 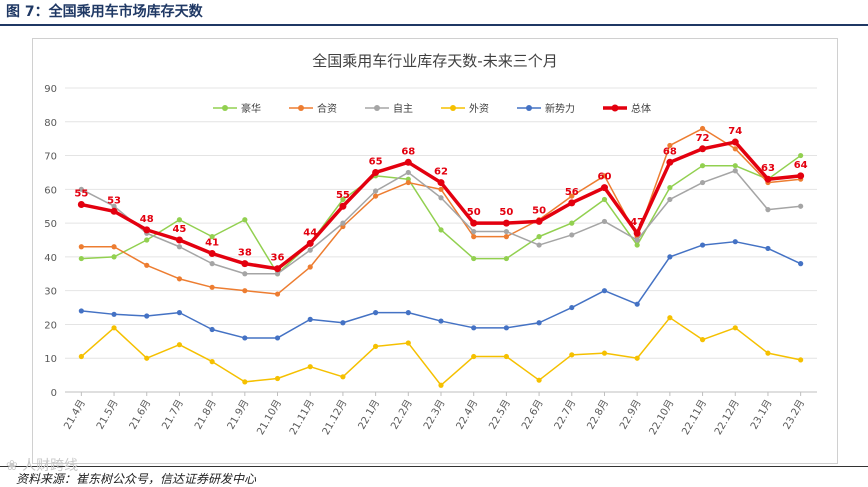 I want to click on x-tick-label: 22.1月, so click(x=369, y=415).